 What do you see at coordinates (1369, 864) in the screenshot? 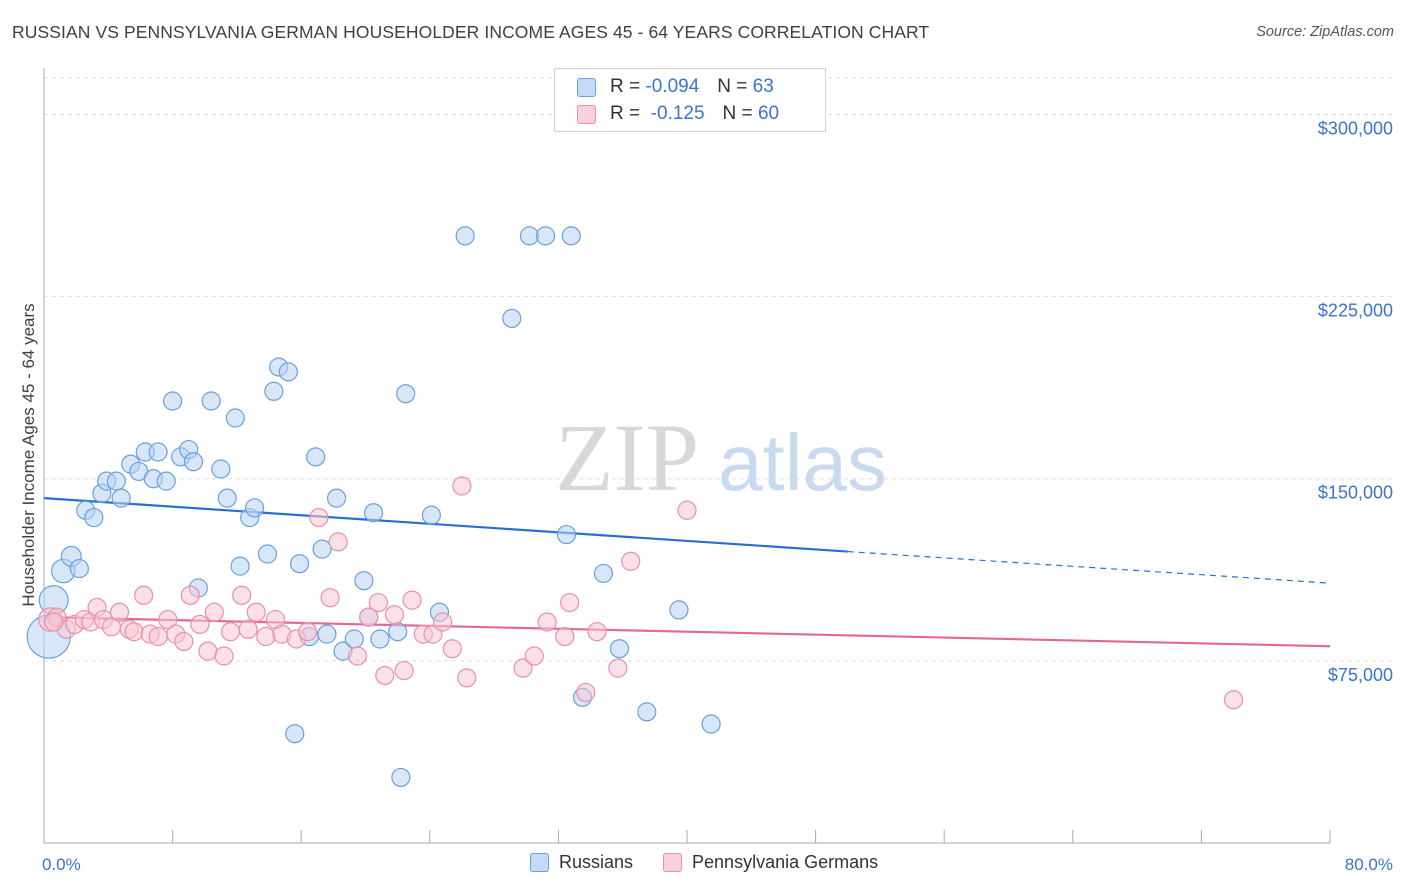
I see `x-tick-label: 80.0%` at bounding box center [1369, 864].